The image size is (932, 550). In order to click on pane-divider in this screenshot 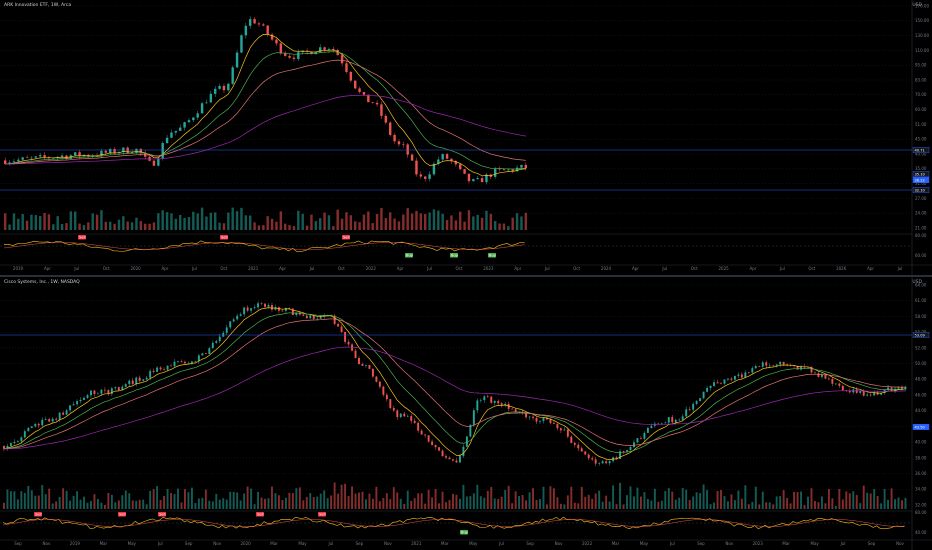, I will do `click(466, 276)`.